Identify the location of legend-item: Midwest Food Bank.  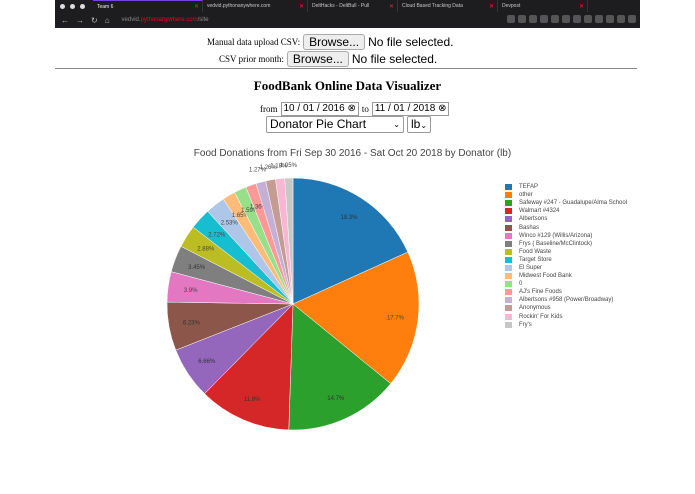
(566, 276).